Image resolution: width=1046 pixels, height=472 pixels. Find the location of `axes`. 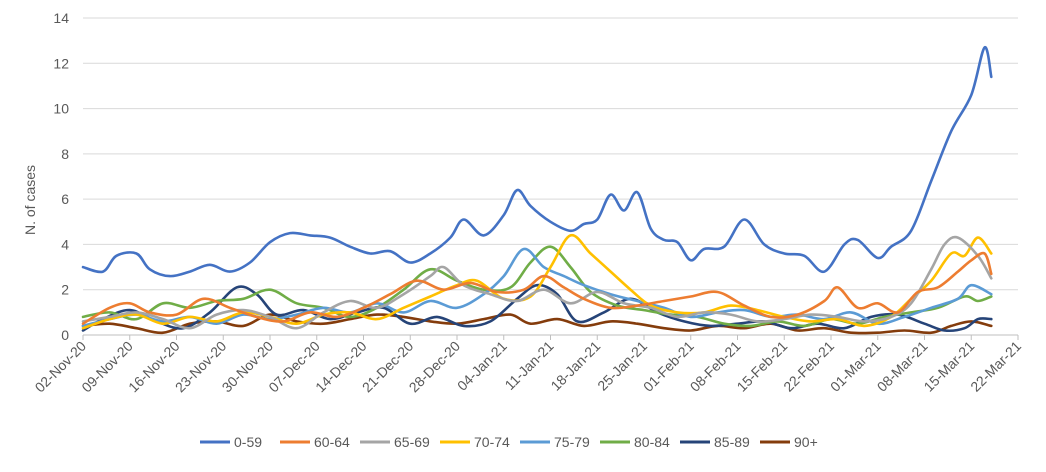

axes is located at coordinates (550, 337).